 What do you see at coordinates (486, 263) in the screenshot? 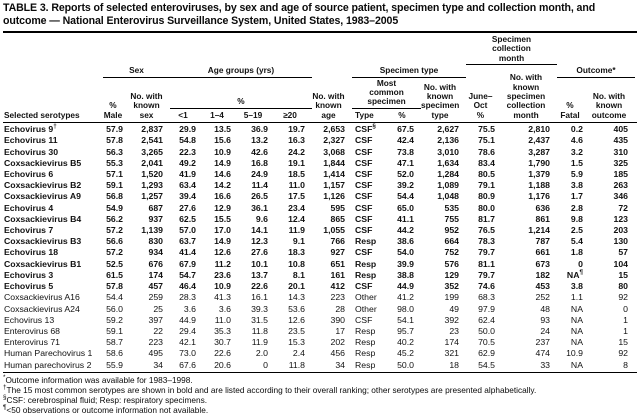
I see `cell-june-oct-pct: 81.1` at bounding box center [486, 263].